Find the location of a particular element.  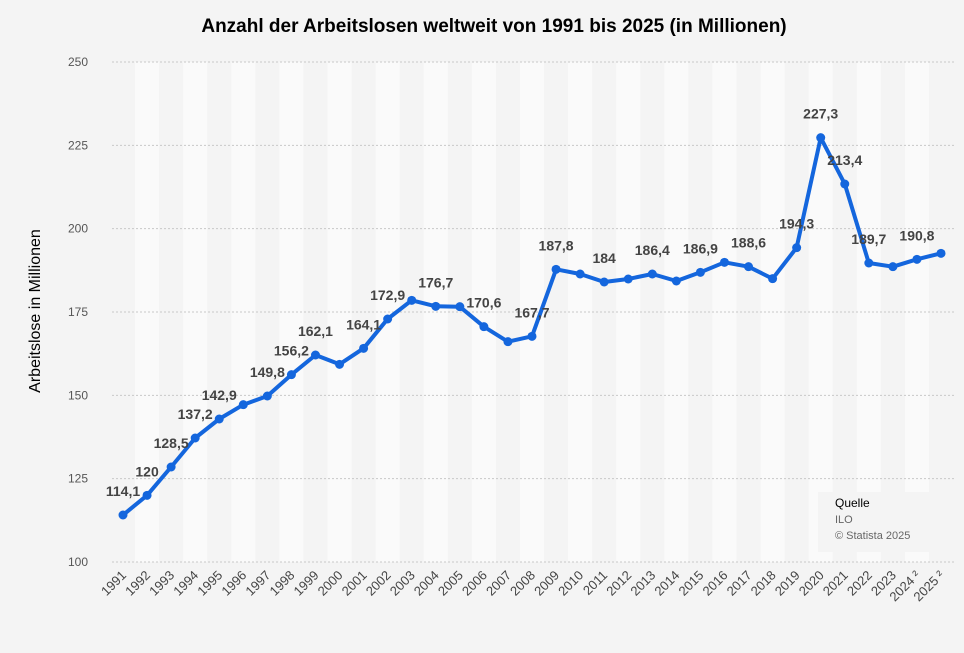

x-tick-label: 2018 is located at coordinates (763, 583).